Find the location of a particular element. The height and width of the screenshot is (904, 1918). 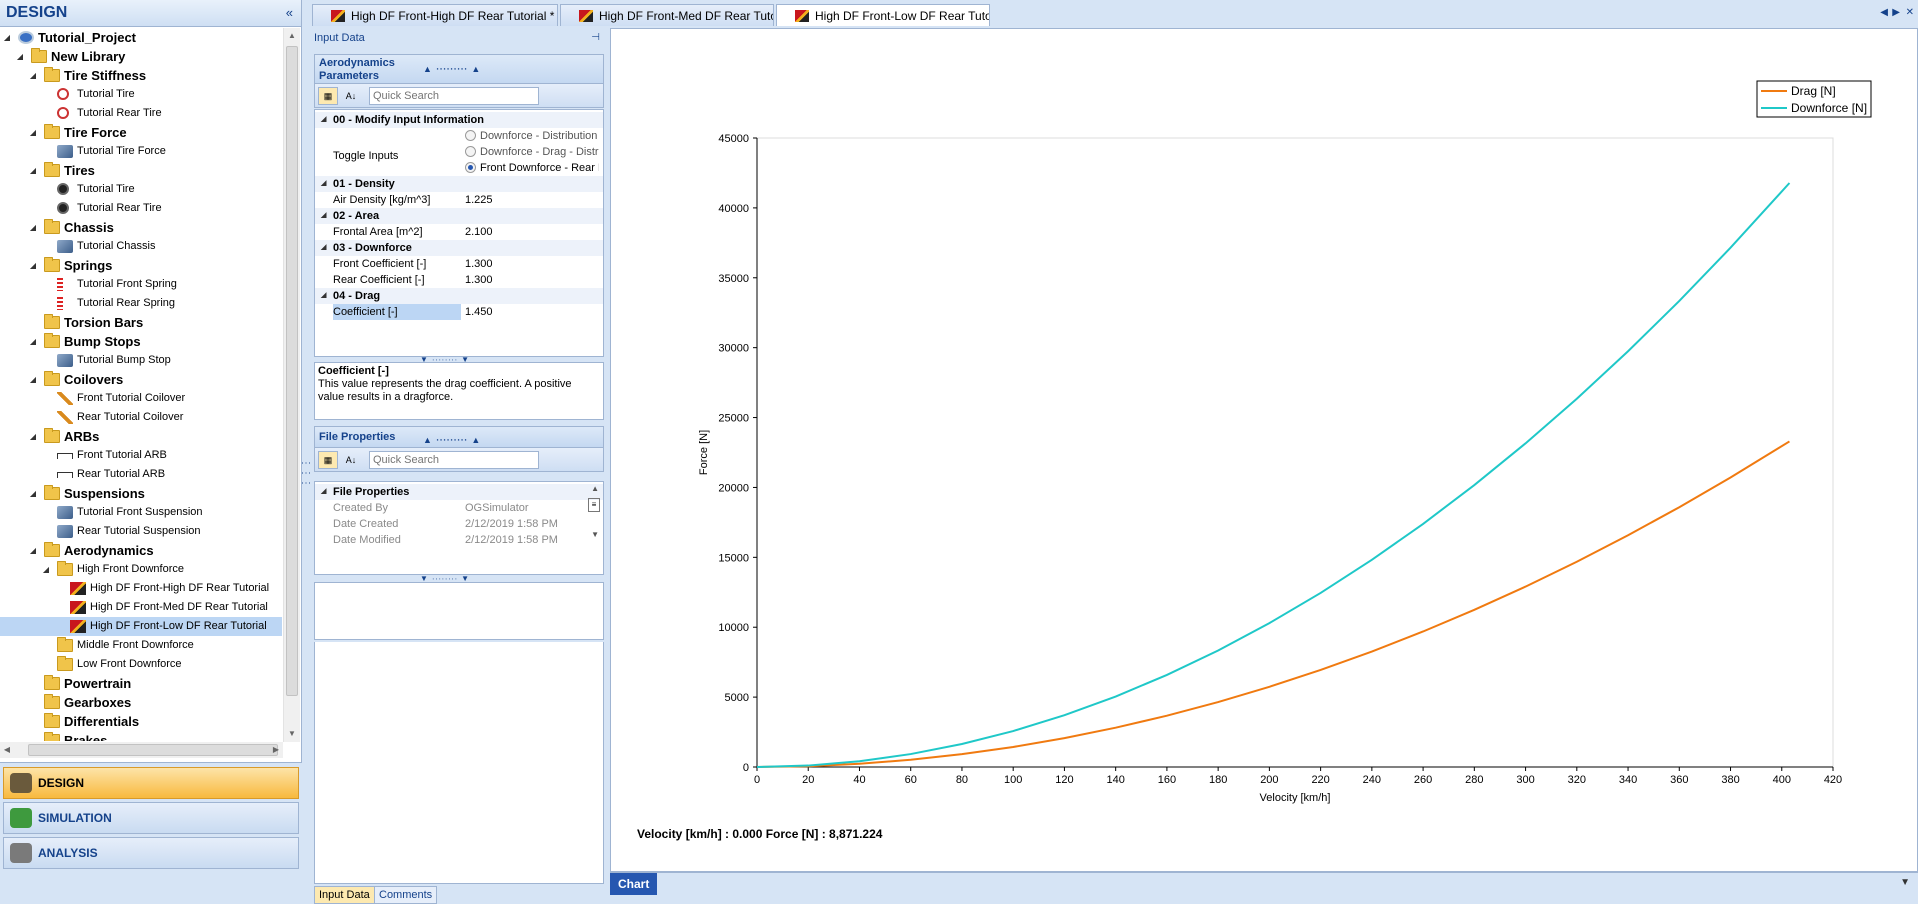

panel-splitter: ⋮⋮⋮ is located at coordinates (305, 461).